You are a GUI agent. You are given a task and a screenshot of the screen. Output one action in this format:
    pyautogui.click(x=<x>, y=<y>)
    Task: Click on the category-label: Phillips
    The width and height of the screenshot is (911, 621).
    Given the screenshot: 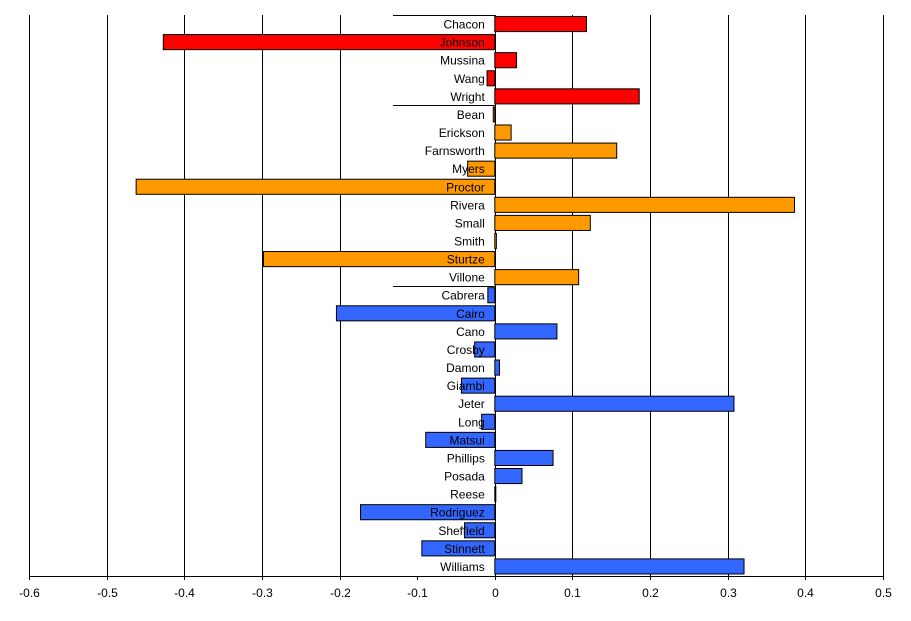 What is the action you would take?
    pyautogui.click(x=466, y=458)
    